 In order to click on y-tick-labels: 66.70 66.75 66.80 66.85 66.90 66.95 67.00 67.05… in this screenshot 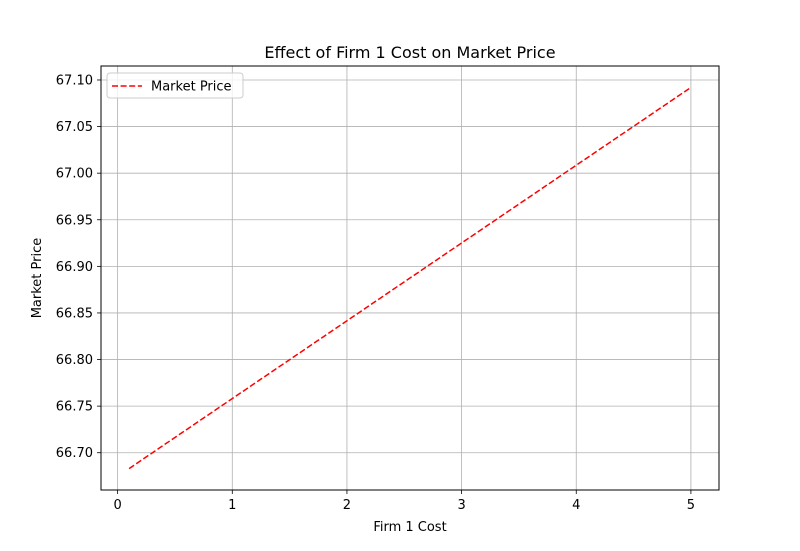, I will do `click(74, 267)`.